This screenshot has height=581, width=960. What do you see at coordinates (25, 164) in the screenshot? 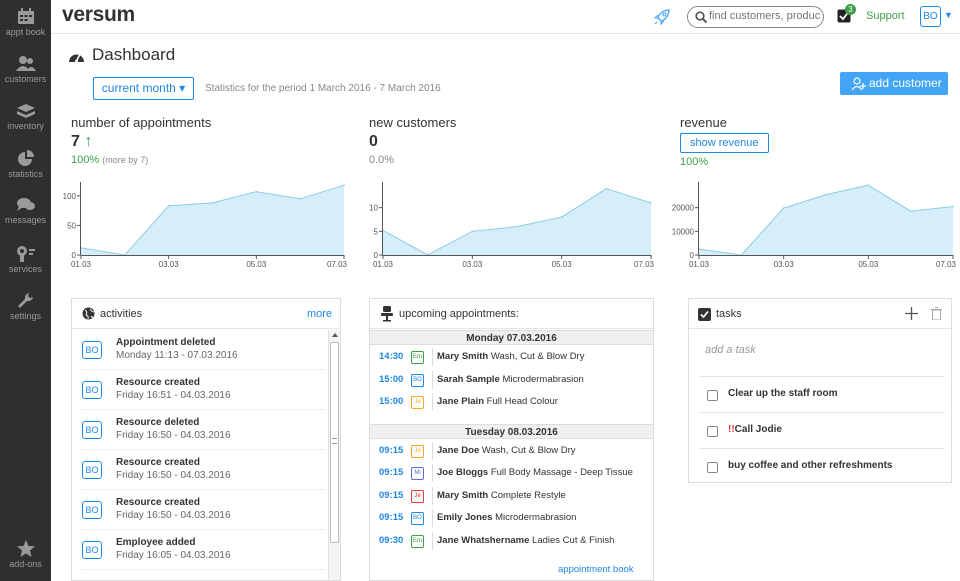
I see `sidebar-item-statistics: statistics` at bounding box center [25, 164].